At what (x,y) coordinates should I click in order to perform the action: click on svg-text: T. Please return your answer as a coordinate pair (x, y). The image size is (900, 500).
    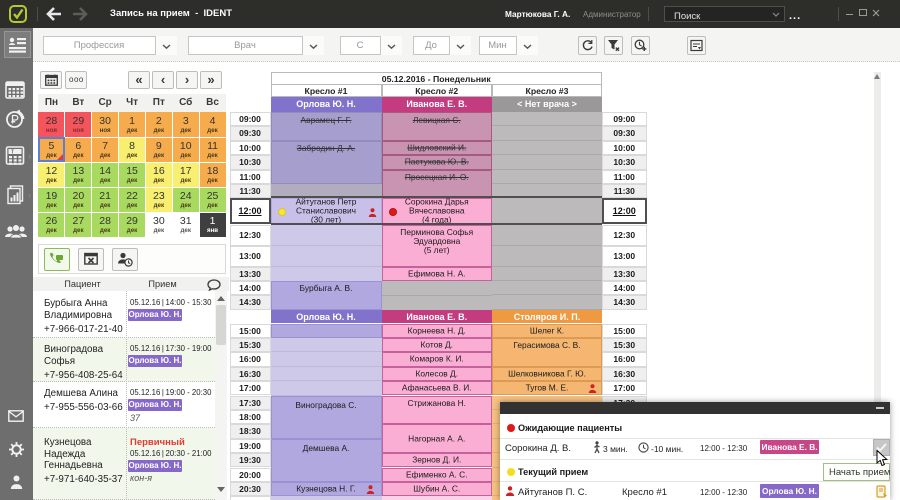
    Looking at the image, I should click on (12, 153).